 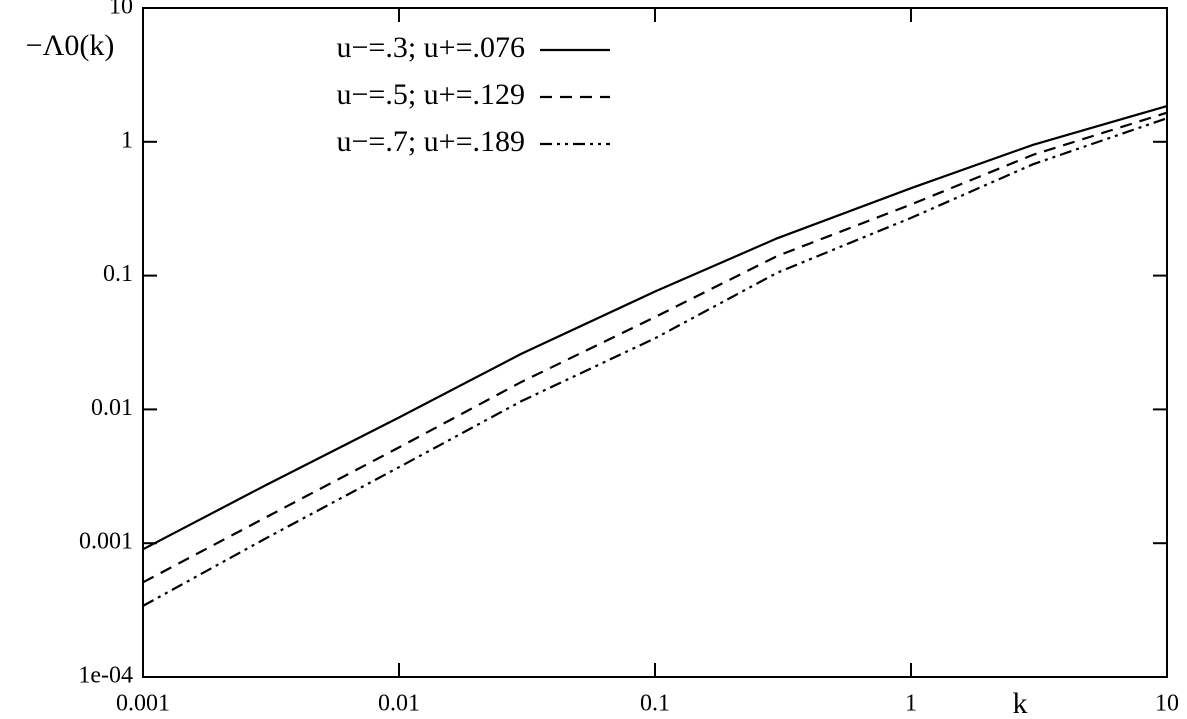 I want to click on x-tick-label: 10, so click(x=1167, y=704).